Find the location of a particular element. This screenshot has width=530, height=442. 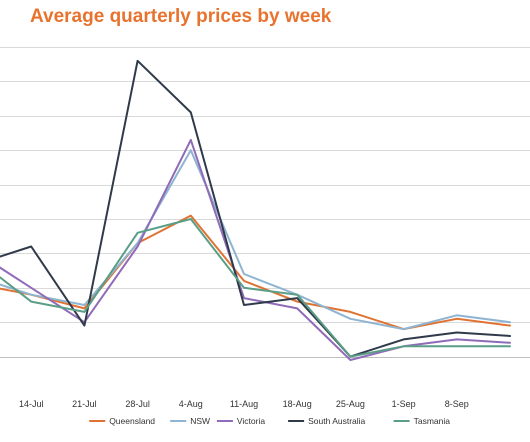

legend-label-south-australia: South Australia is located at coordinates (336, 421).